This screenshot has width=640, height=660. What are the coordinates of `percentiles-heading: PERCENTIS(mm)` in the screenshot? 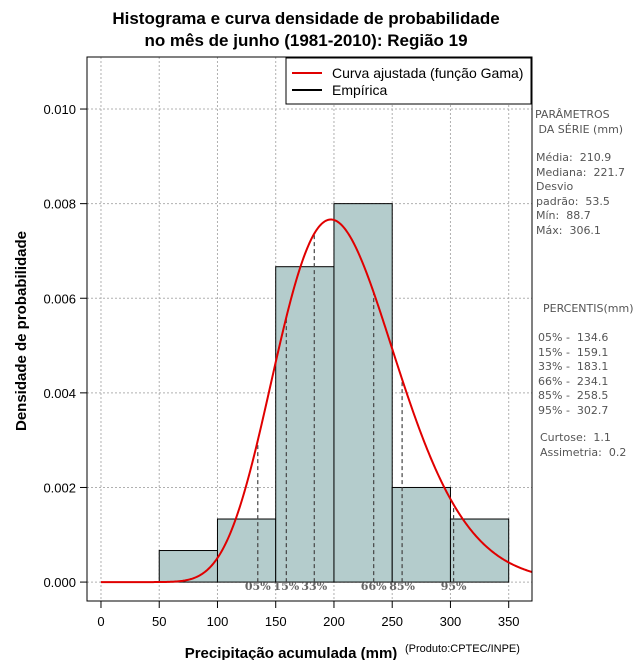 It's located at (588, 308).